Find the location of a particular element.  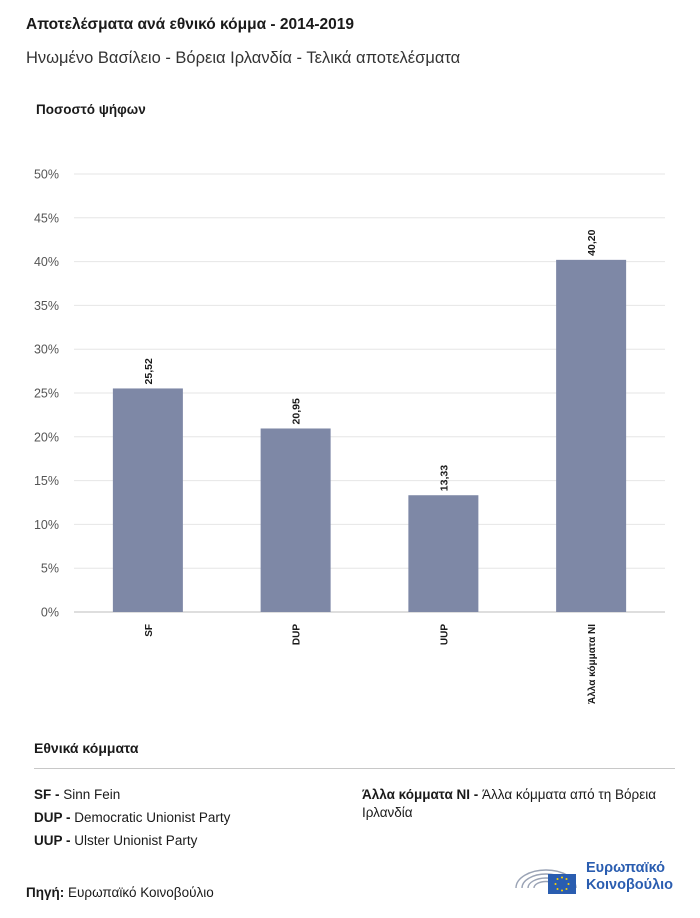

source-label: Πηγή: is located at coordinates (45, 892).